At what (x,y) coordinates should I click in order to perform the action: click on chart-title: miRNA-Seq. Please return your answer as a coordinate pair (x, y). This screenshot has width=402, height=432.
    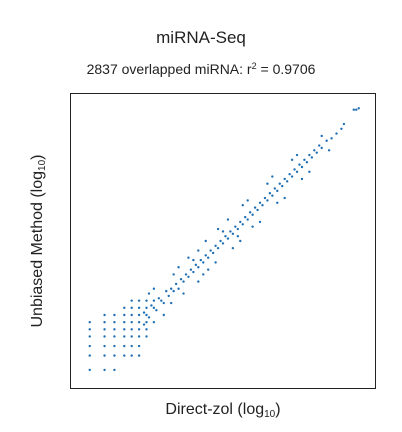
    Looking at the image, I should click on (201, 37).